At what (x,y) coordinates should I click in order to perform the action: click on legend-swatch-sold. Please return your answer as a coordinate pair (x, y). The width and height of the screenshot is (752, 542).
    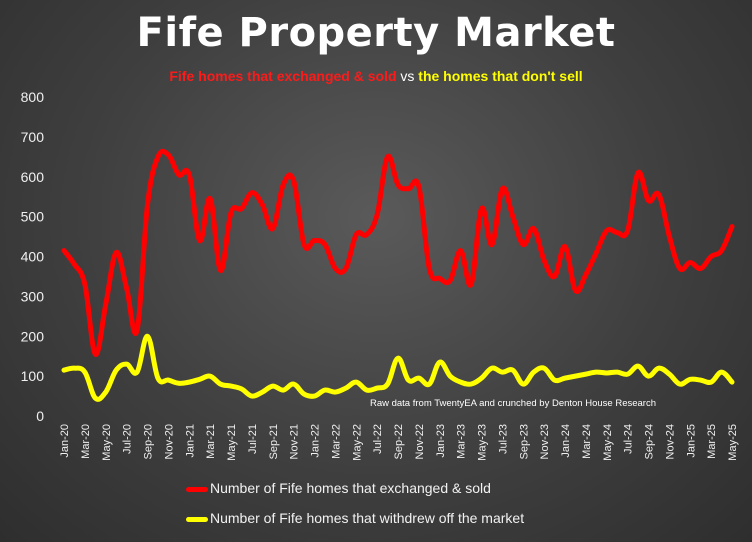
    Looking at the image, I should click on (197, 489).